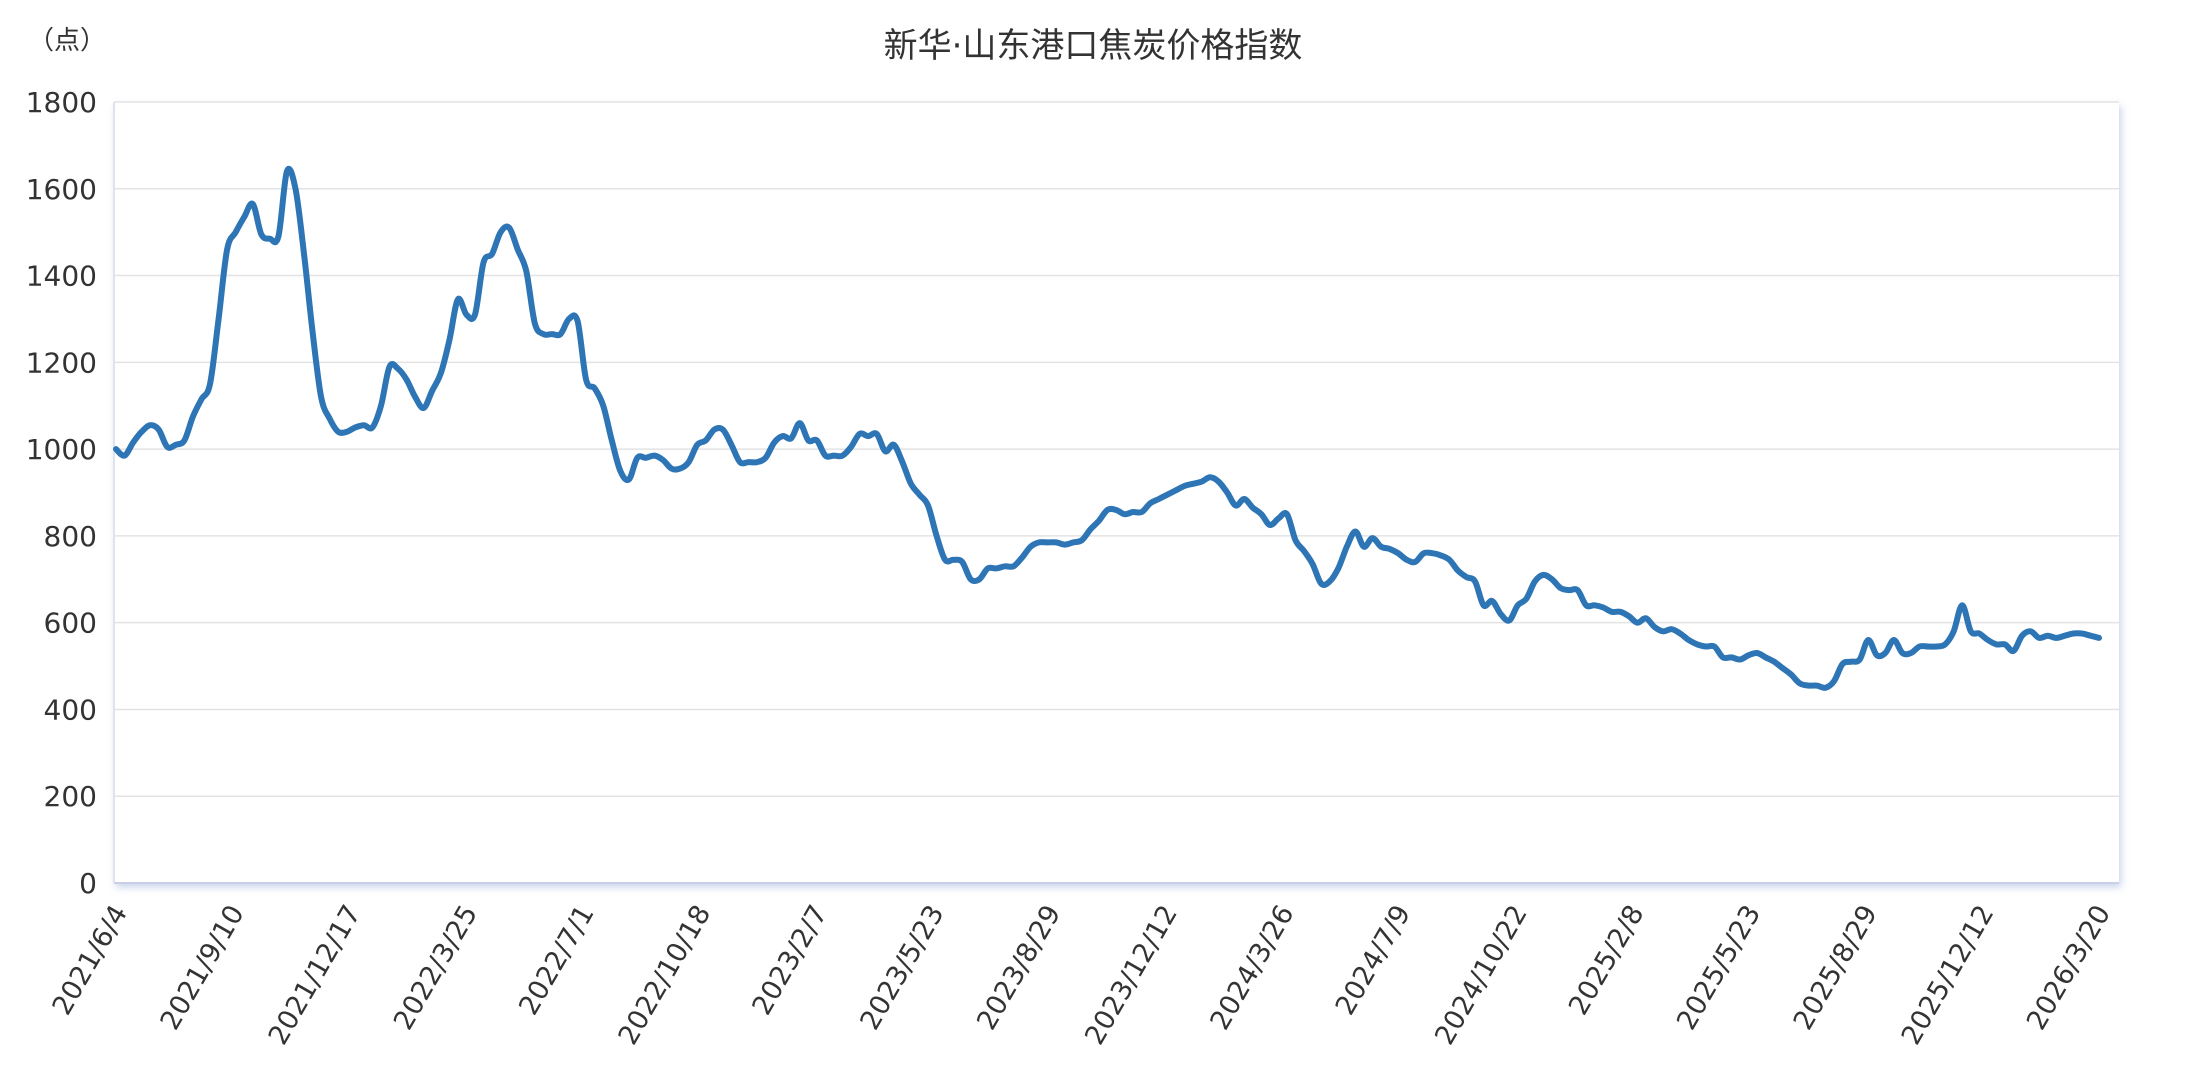 The width and height of the screenshot is (2186, 1078). Describe the element at coordinates (61, 362) in the screenshot. I see `y-tick-label: 1200` at that location.